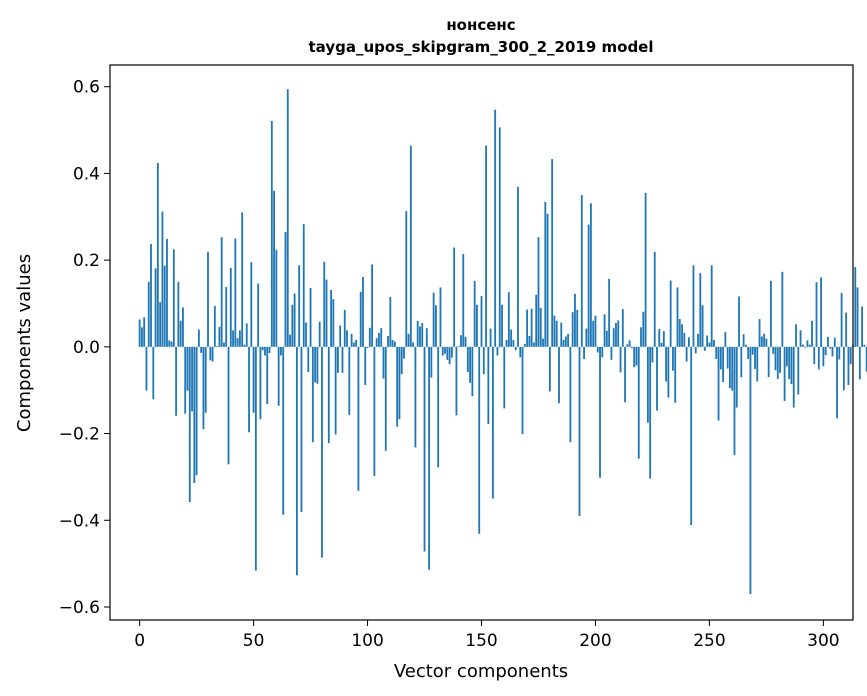 The height and width of the screenshot is (696, 867). I want to click on x-tick-label-200: 200, so click(595, 641).